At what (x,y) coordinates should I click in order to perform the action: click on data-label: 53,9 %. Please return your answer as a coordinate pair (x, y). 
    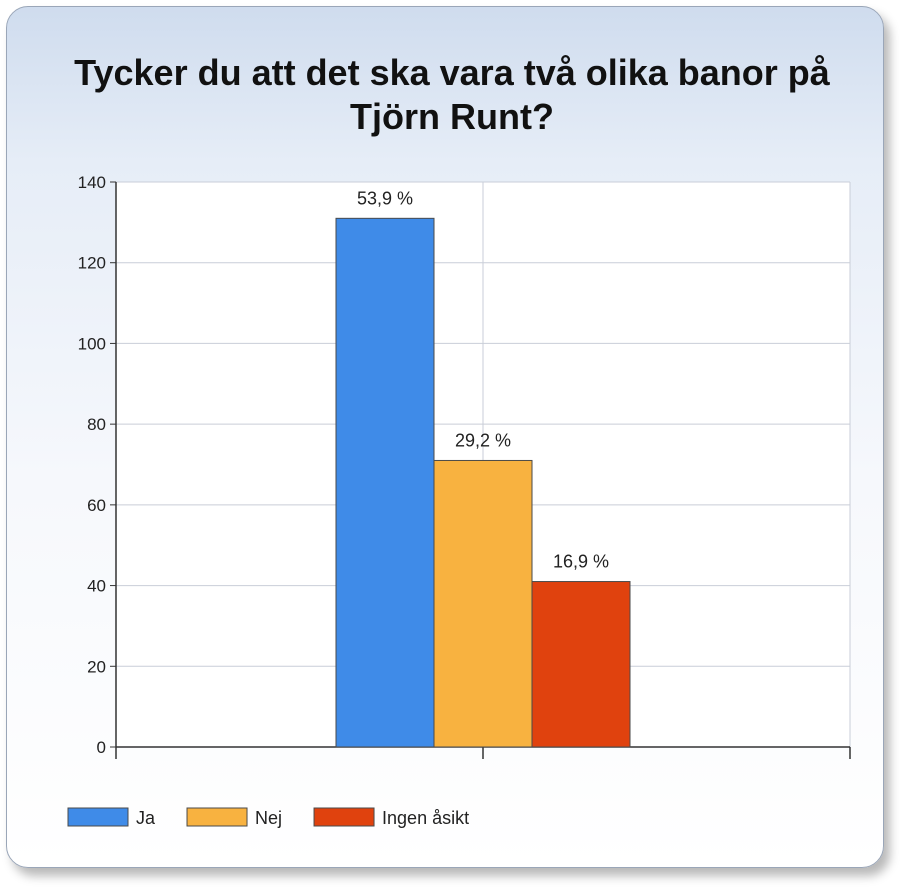
    Looking at the image, I should click on (385, 198).